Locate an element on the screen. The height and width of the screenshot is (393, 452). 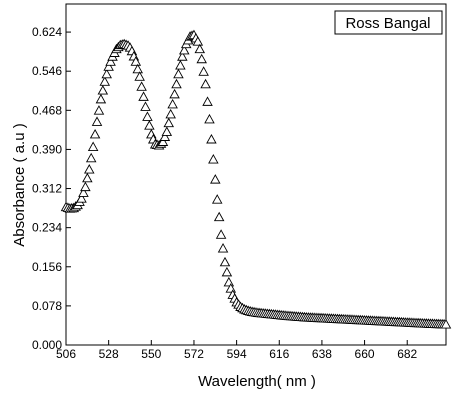
y-tick-label: 0.624 is located at coordinates (47, 32).